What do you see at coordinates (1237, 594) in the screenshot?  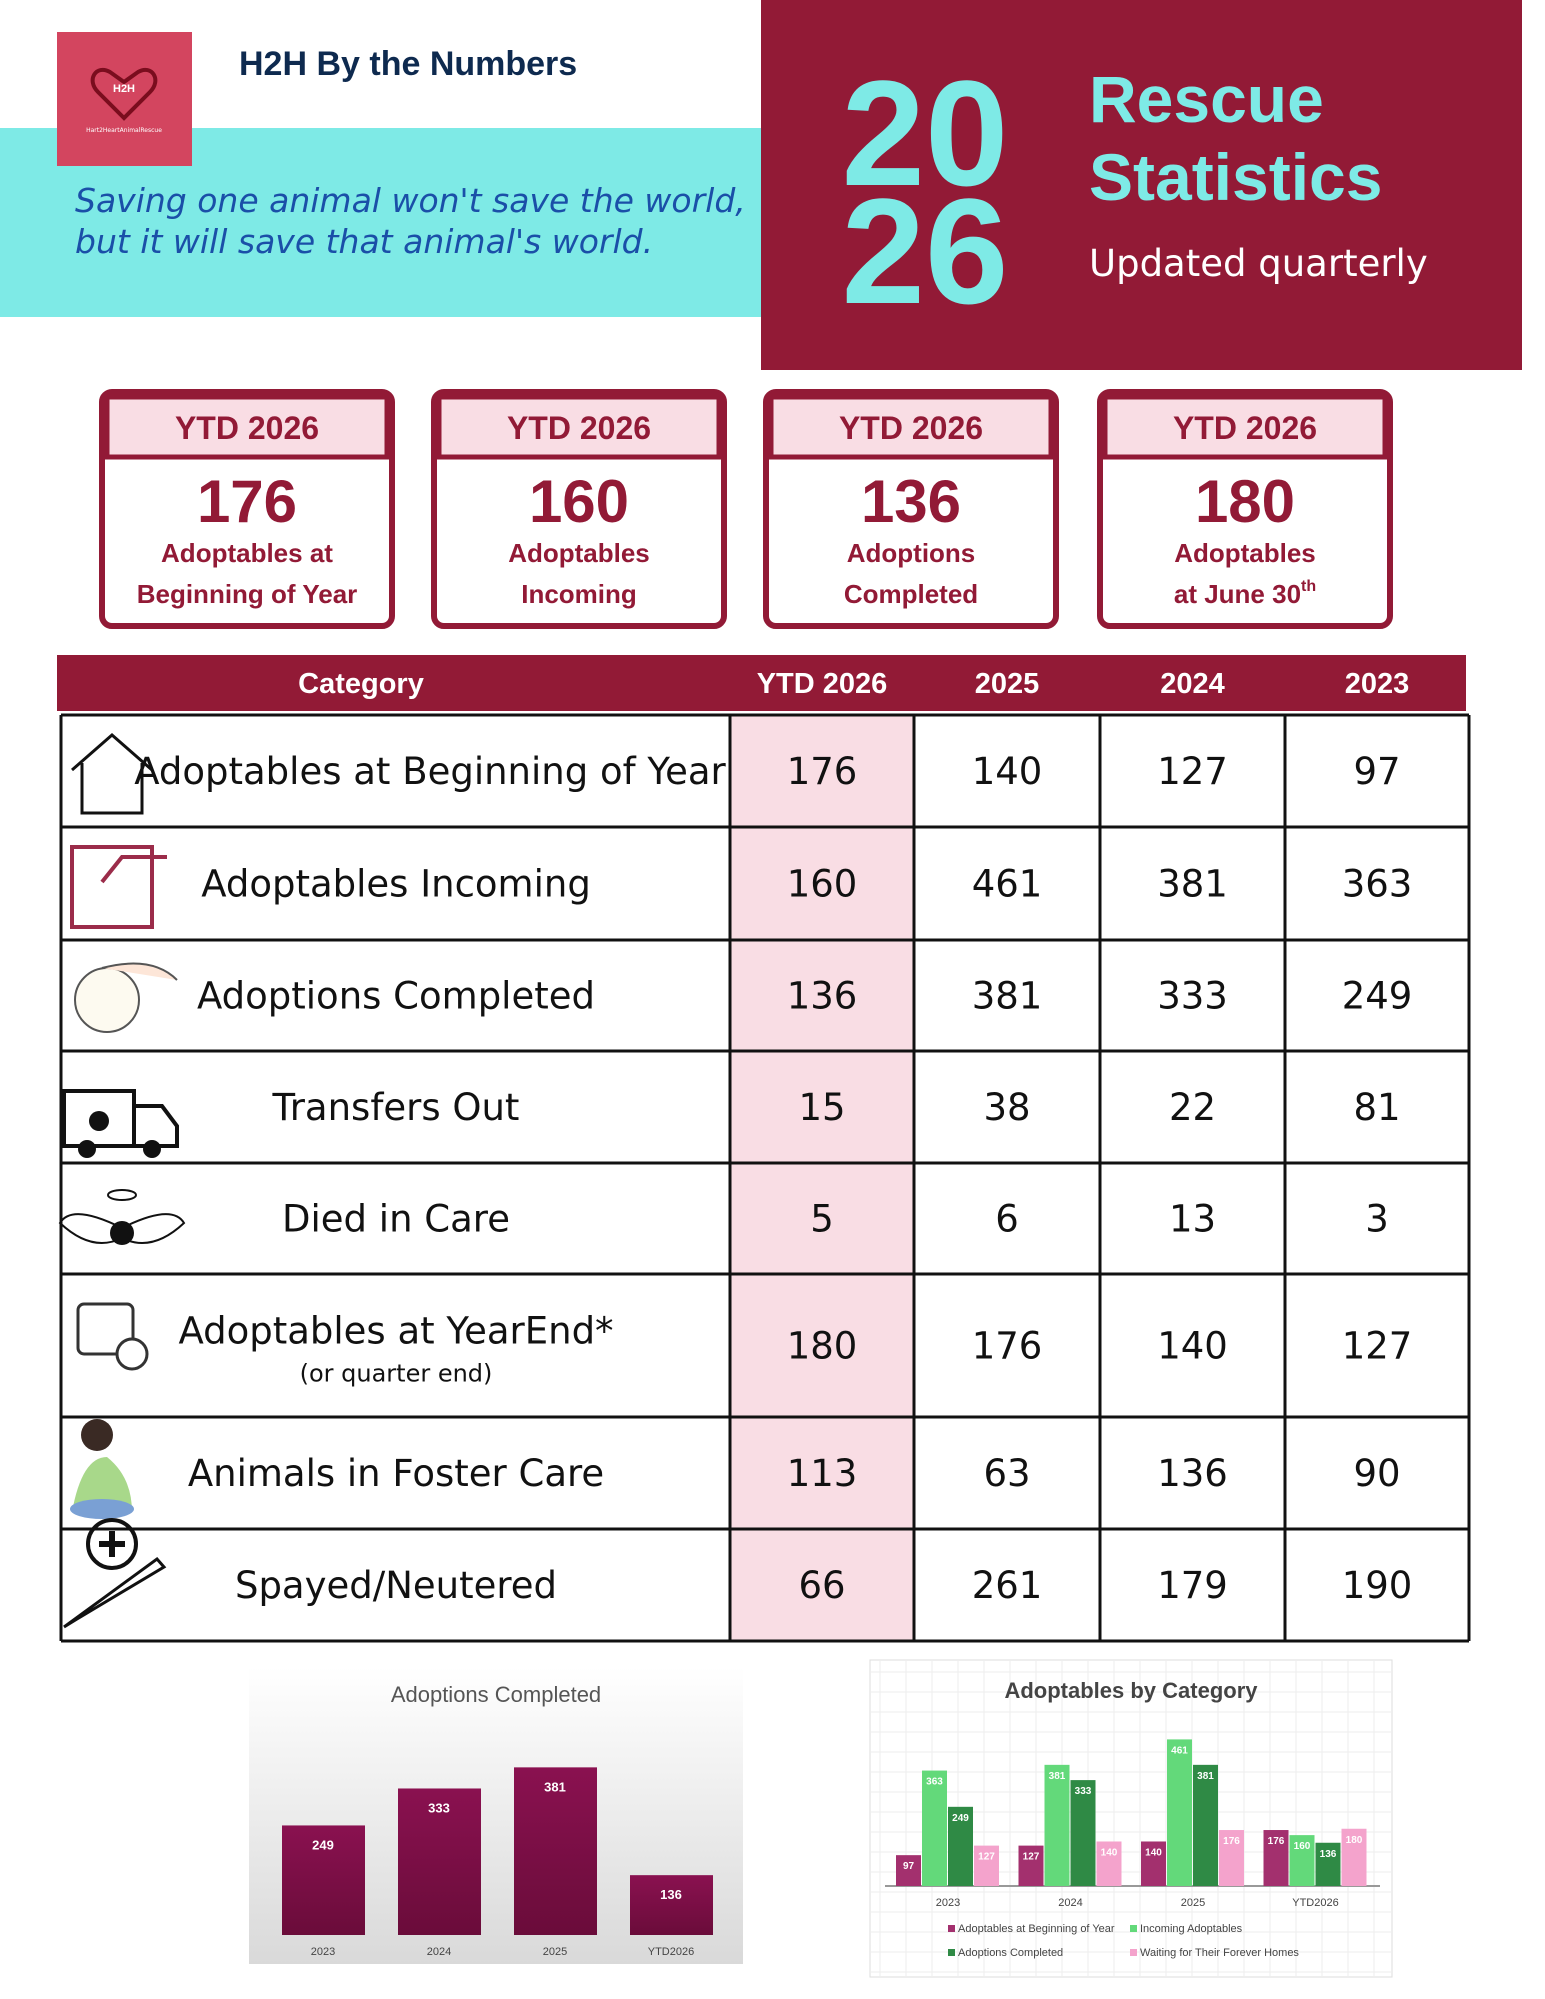 I see `card-desc-text: at June 30` at bounding box center [1237, 594].